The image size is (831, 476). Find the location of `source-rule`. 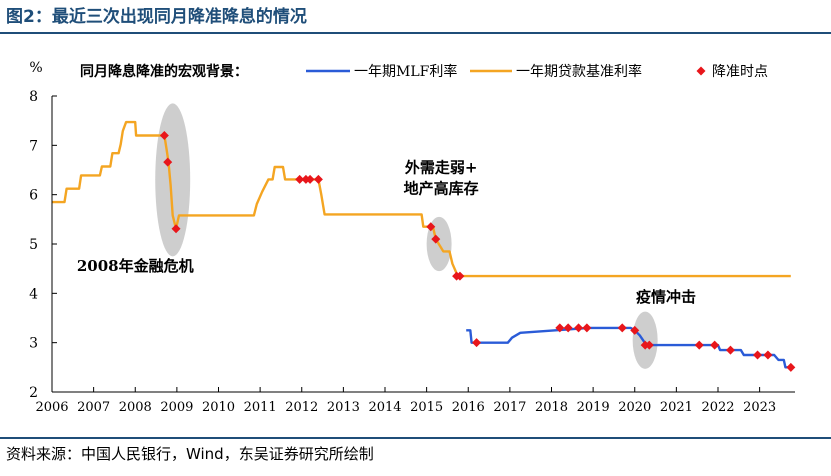

source-rule is located at coordinates (415, 438).